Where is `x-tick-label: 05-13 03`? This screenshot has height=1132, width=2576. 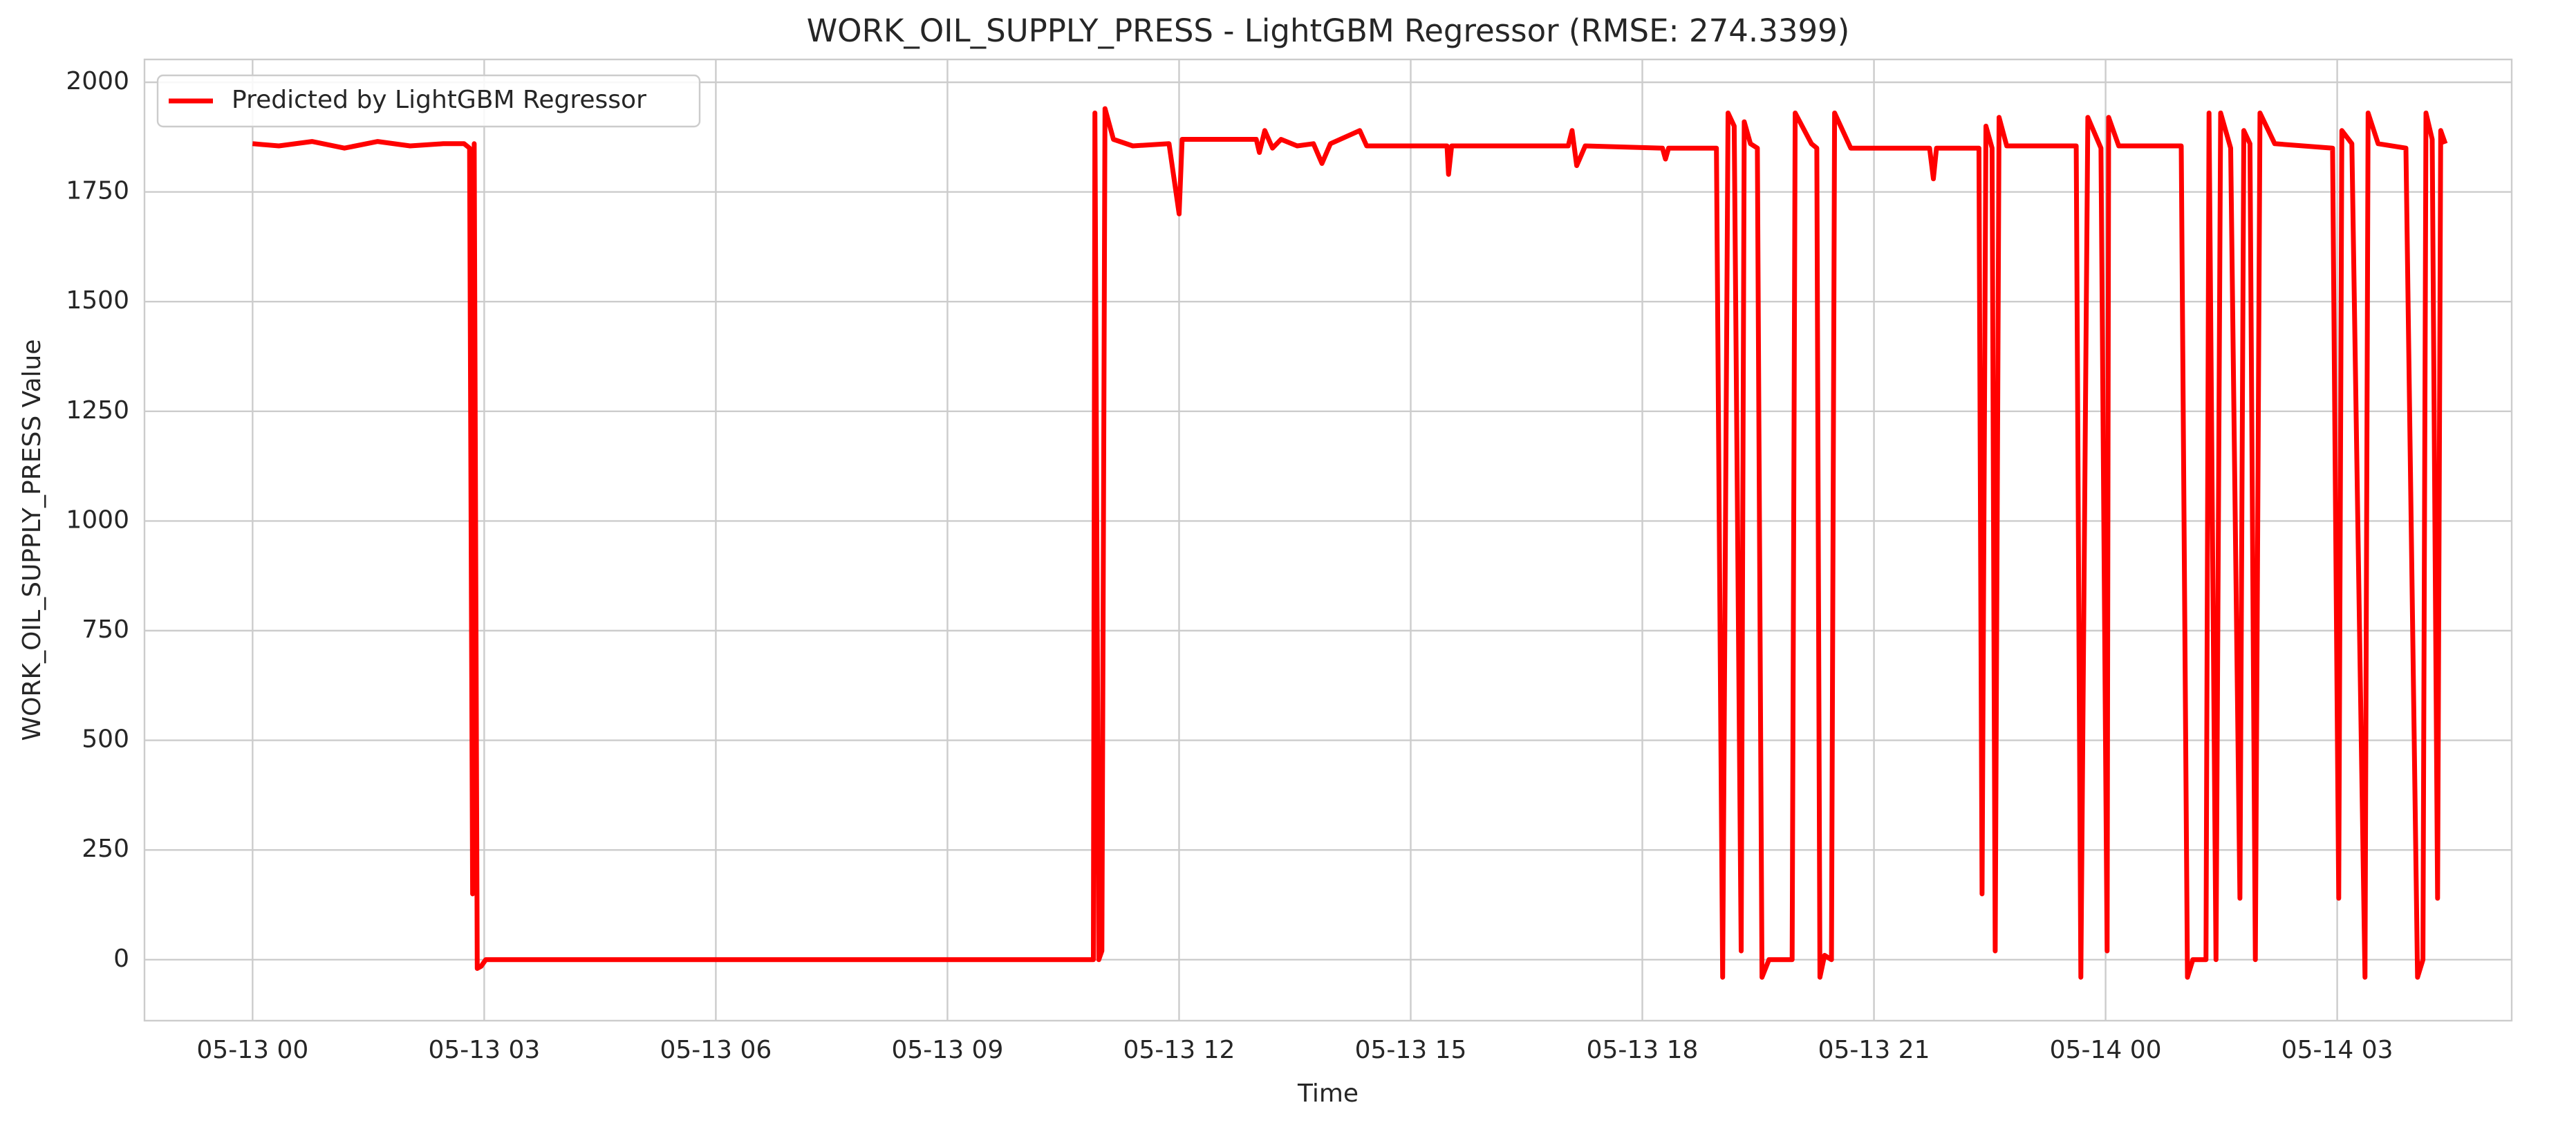 x-tick-label: 05-13 03 is located at coordinates (484, 1050).